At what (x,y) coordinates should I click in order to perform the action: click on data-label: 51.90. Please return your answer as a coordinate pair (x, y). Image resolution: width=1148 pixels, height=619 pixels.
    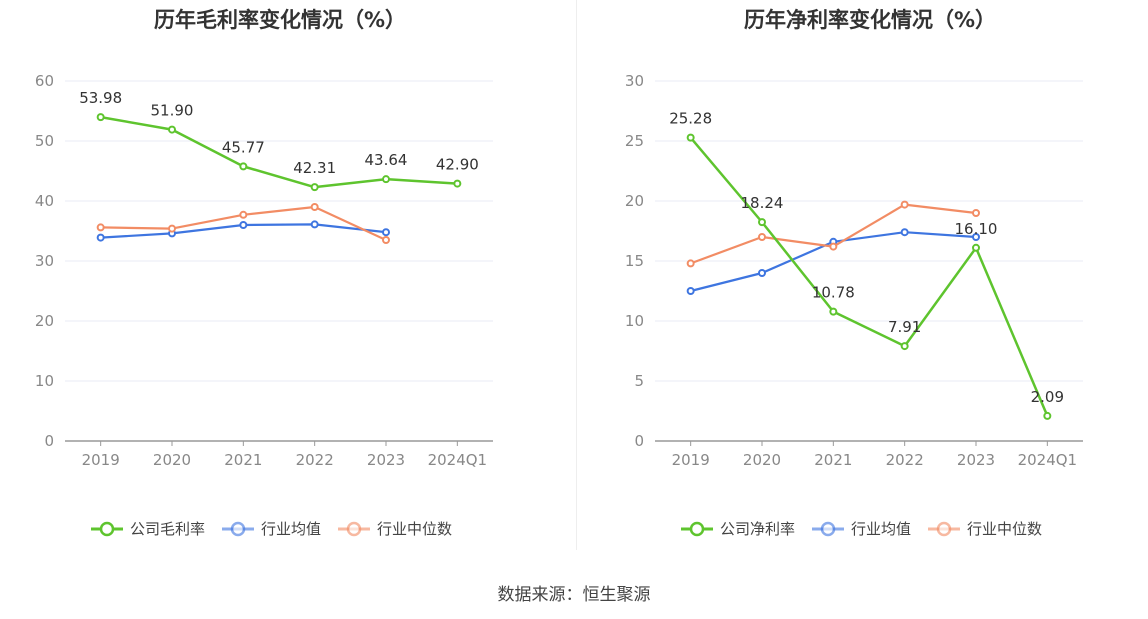
    Looking at the image, I should click on (172, 111).